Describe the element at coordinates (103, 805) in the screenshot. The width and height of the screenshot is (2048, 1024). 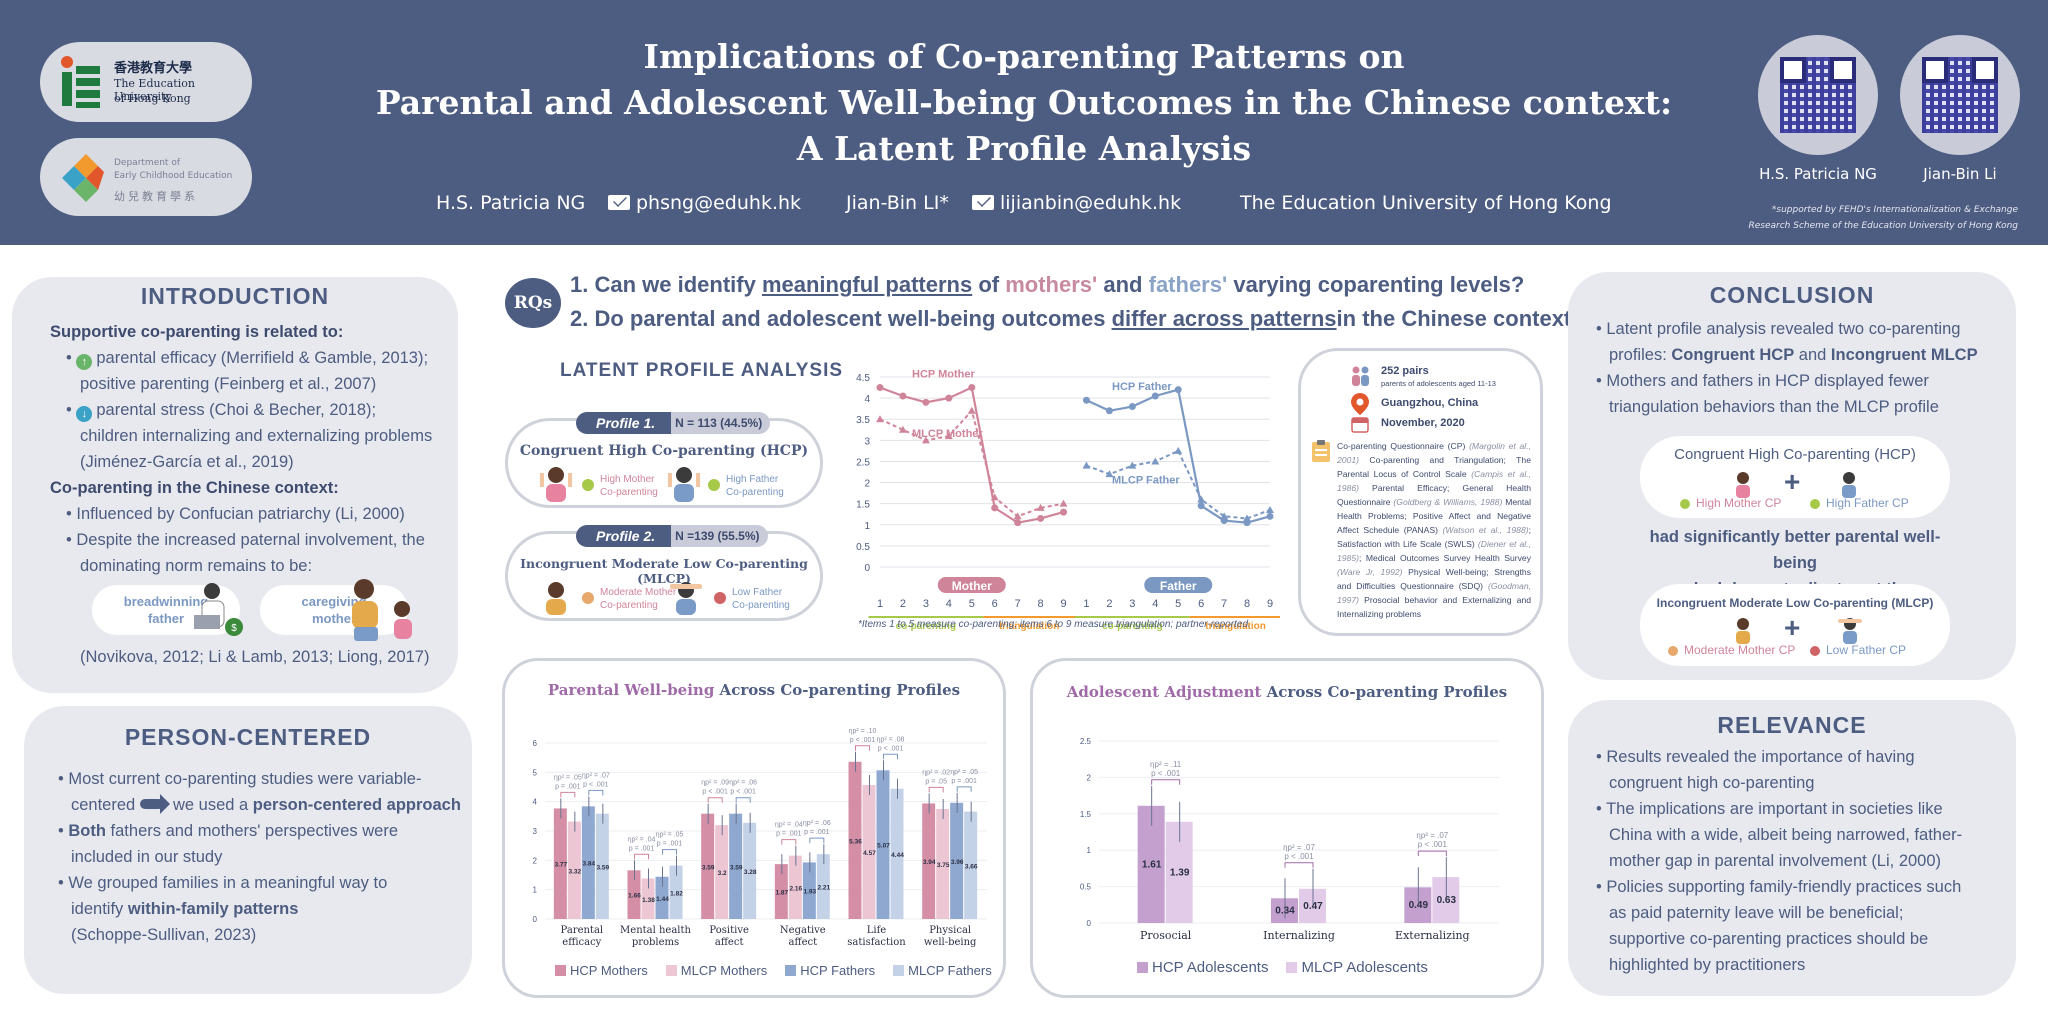
I see `pc-l2a: centered` at that location.